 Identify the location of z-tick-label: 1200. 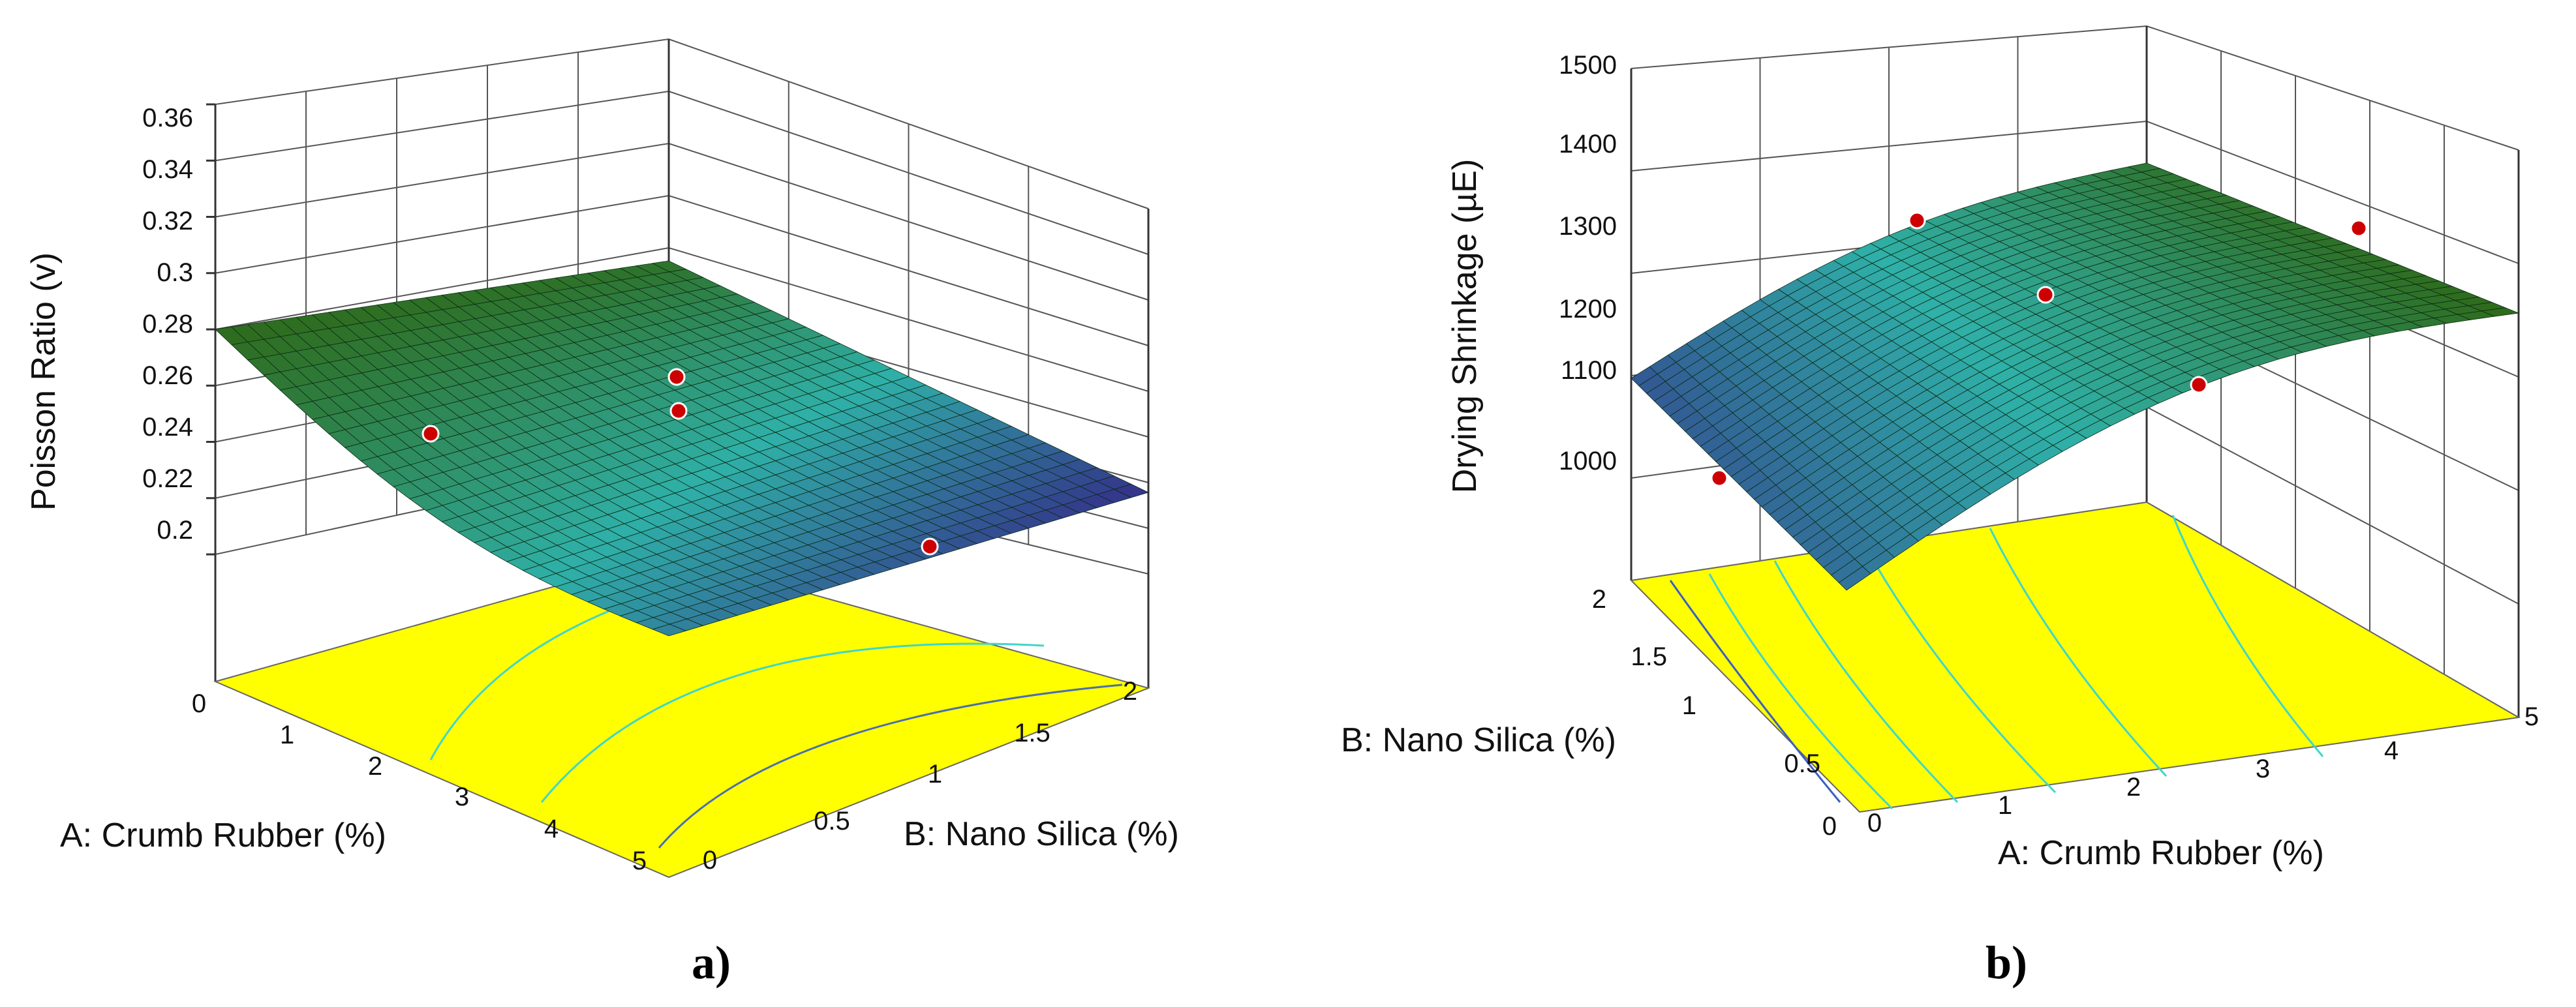
(1588, 309).